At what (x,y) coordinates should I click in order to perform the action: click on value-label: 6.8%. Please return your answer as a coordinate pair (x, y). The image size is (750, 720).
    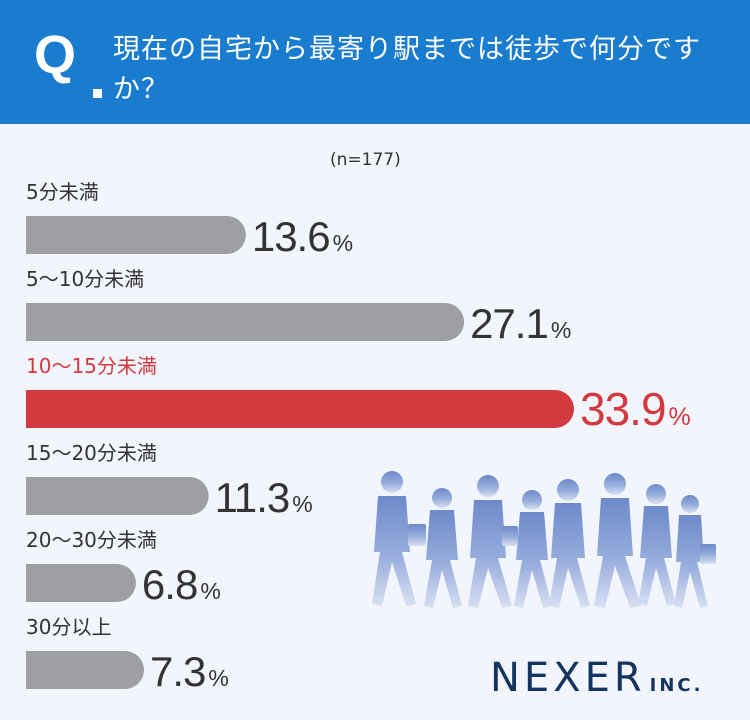
    Looking at the image, I should click on (181, 584).